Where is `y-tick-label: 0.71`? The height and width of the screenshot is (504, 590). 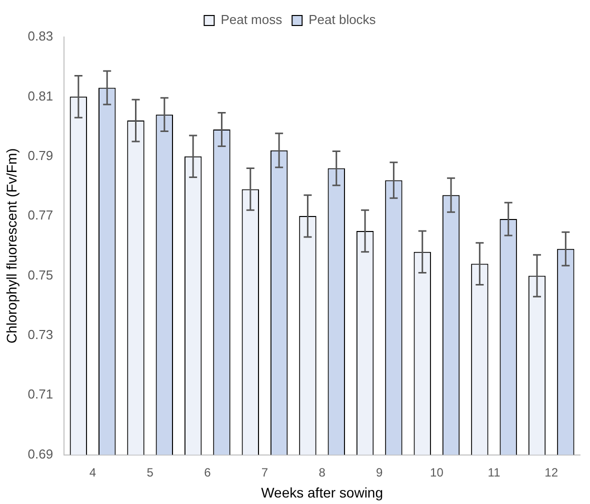
y-tick-label: 0.71 is located at coordinates (41, 394).